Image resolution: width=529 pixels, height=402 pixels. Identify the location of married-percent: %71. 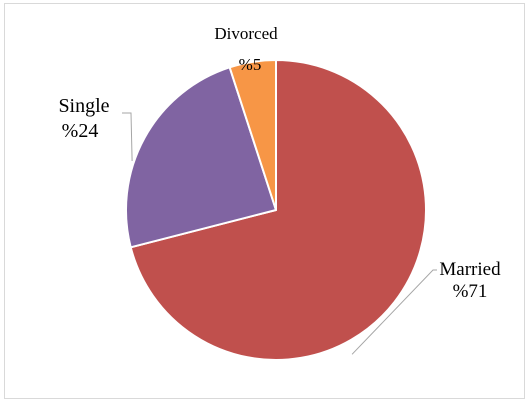
(470, 291).